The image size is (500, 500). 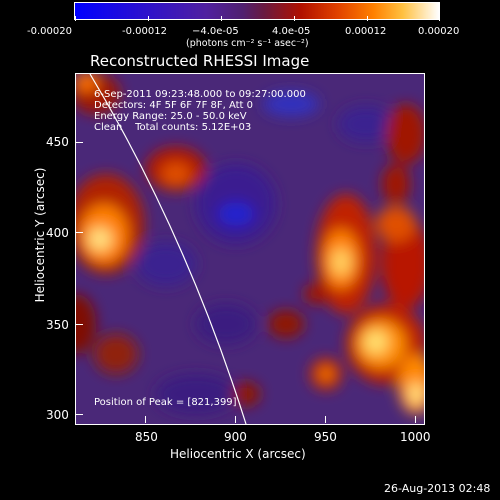 I want to click on colorbar-tick-label: -0.00020, so click(x=49, y=31).